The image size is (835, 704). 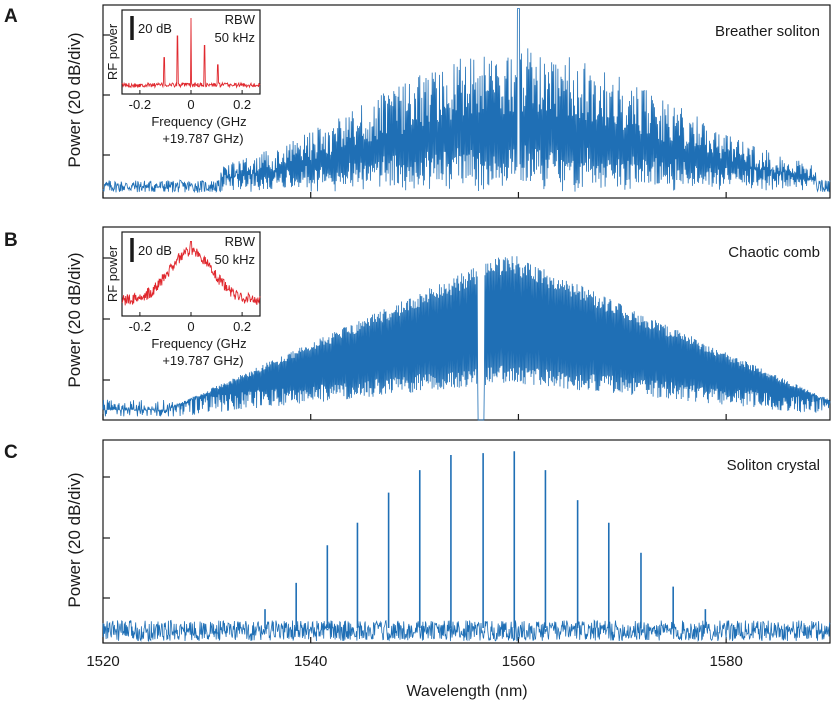 I want to click on x-tick-label: 1580, so click(x=725, y=661).